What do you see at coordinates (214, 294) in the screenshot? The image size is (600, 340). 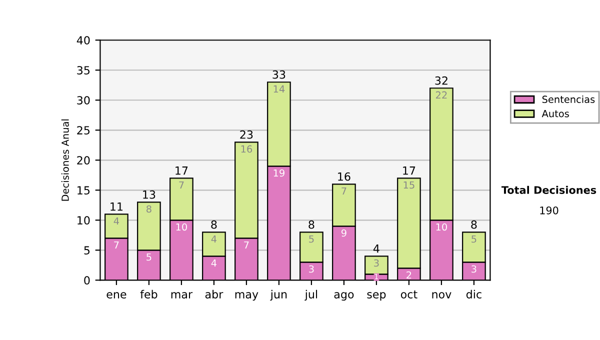 I see `x-tick-label: abr` at bounding box center [214, 294].